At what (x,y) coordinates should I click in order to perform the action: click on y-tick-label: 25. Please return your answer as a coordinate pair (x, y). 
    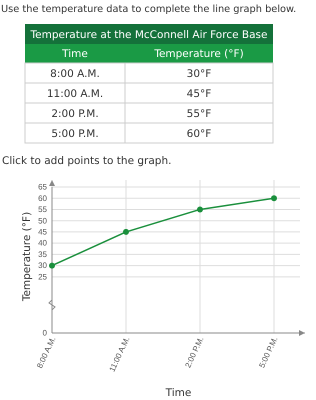
    Looking at the image, I should click on (43, 277).